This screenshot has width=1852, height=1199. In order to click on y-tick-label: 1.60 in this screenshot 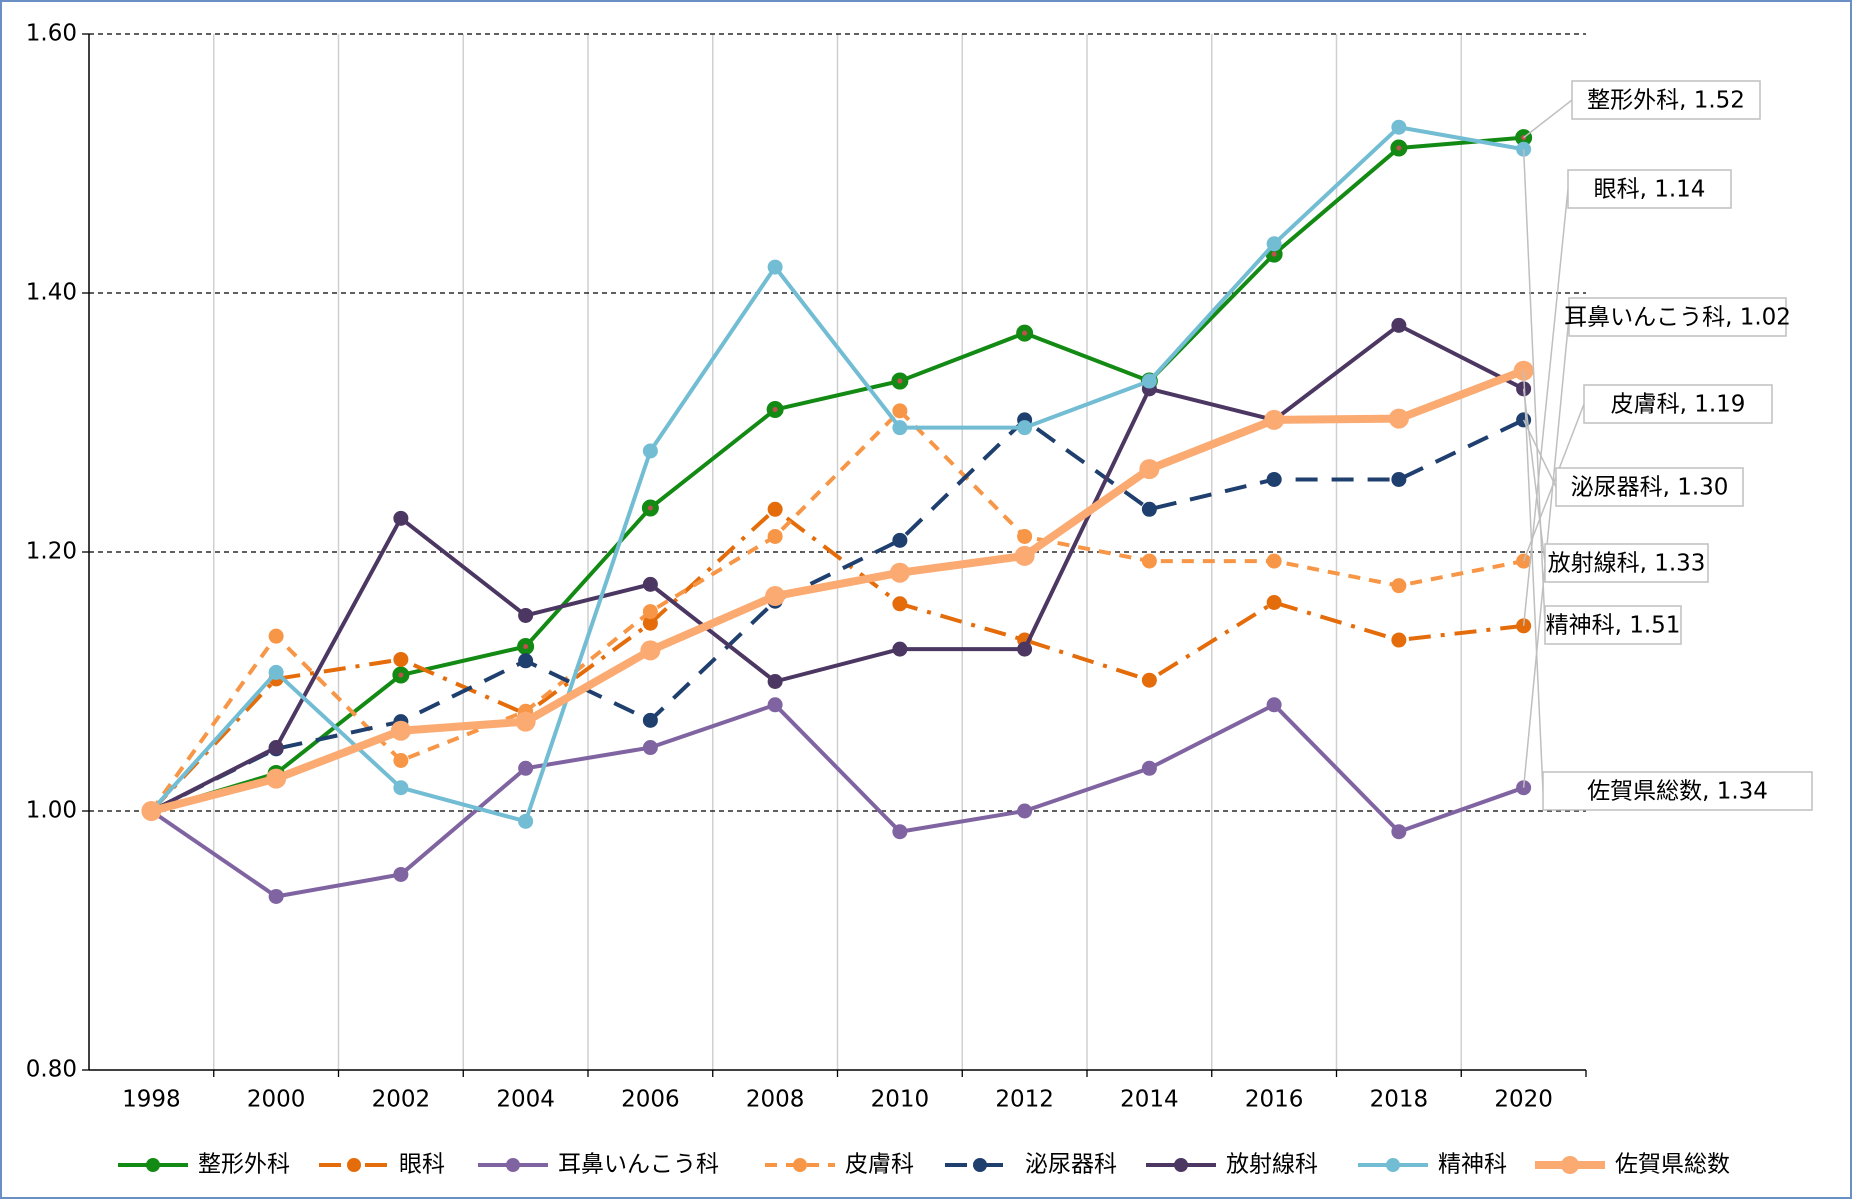, I will do `click(51, 34)`.